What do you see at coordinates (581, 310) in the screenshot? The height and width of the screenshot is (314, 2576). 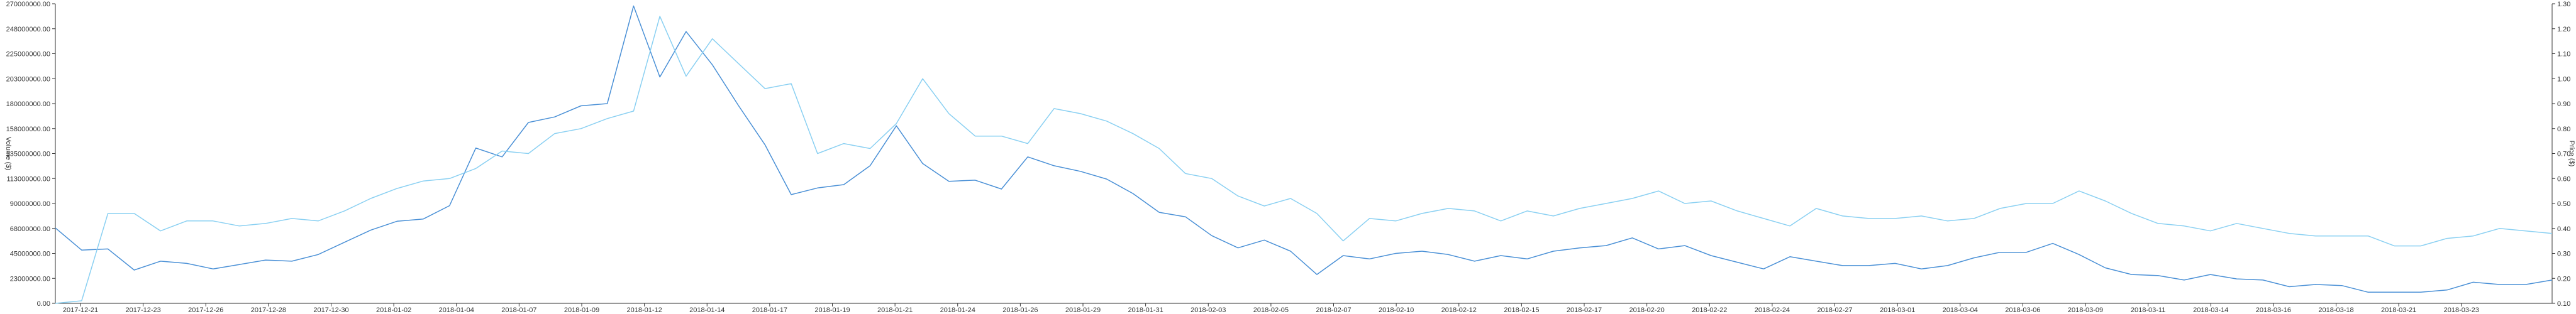 I see `x-tick-label: 2018-01-09` at bounding box center [581, 310].